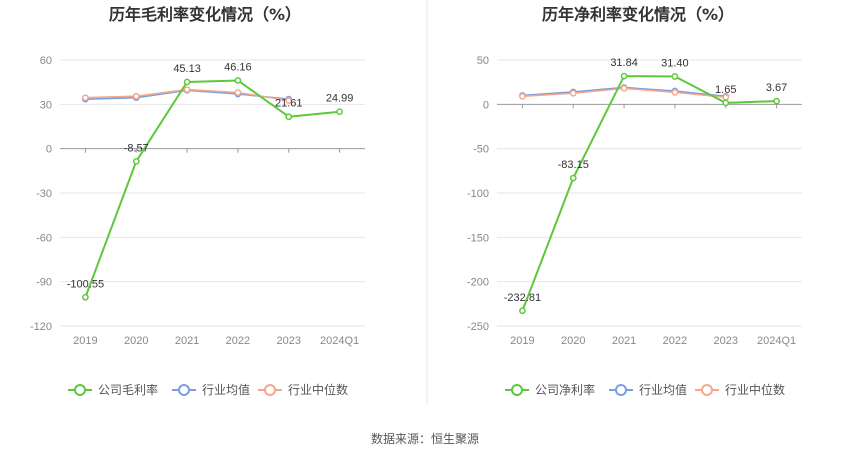 The width and height of the screenshot is (850, 459). I want to click on y-tick-label: -100, so click(478, 194).